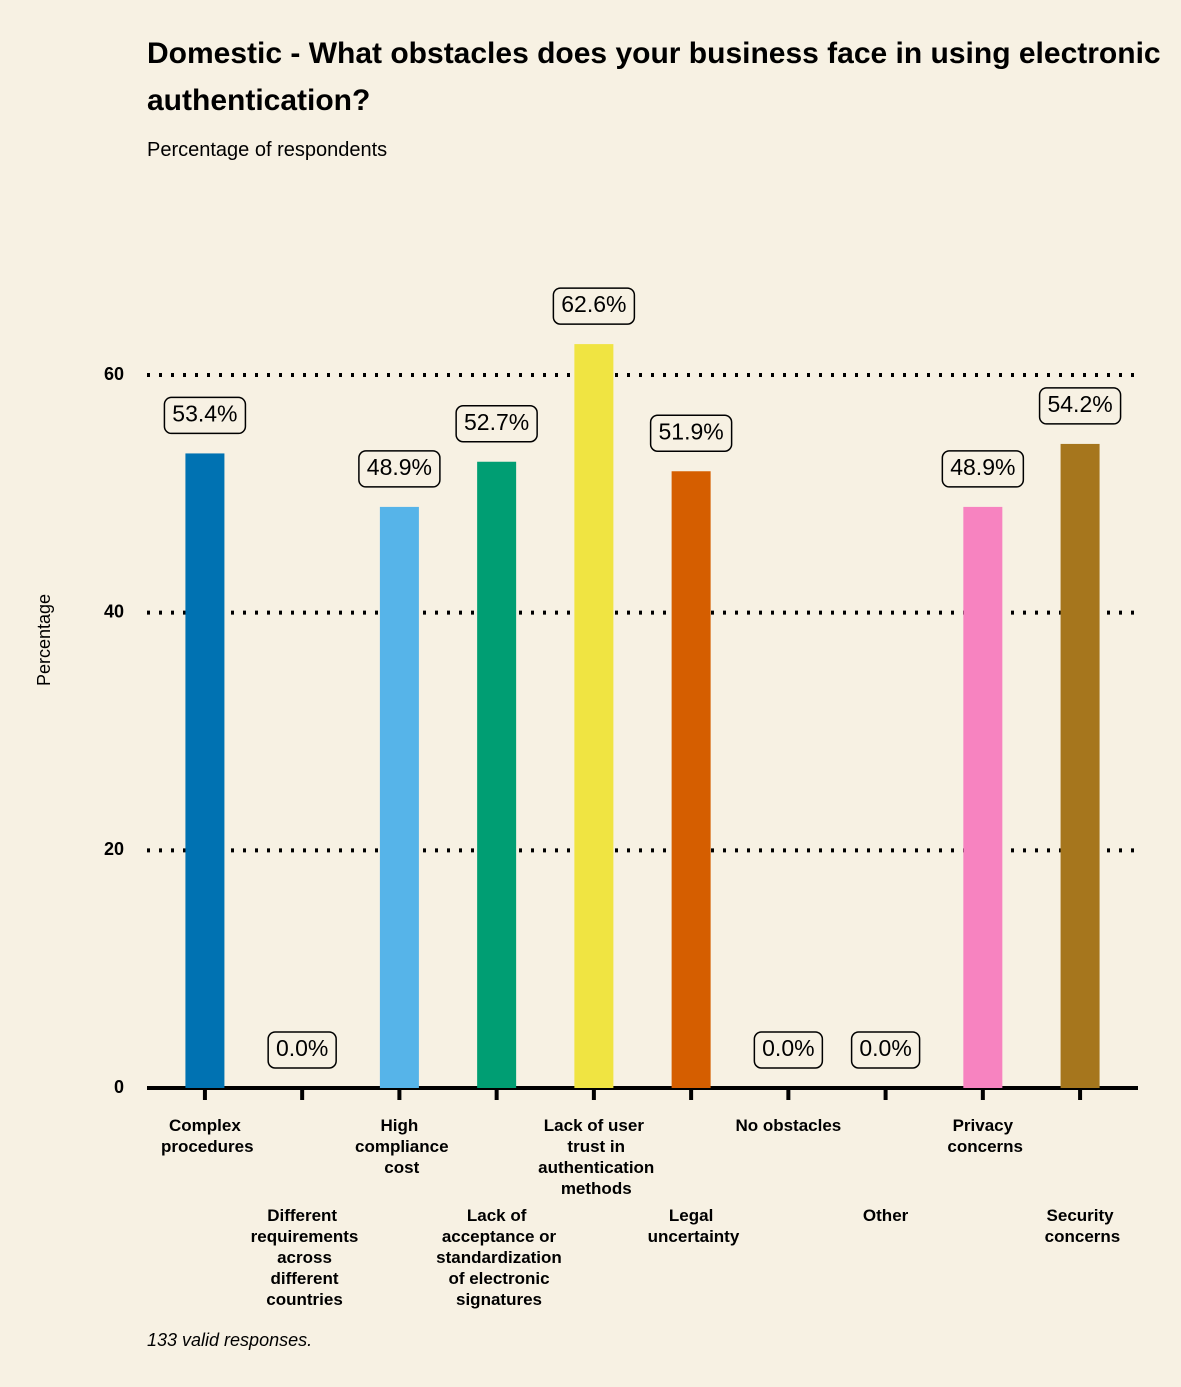  Describe the element at coordinates (691, 1226) in the screenshot. I see `x-tick-label: Legal uncertainty` at that location.